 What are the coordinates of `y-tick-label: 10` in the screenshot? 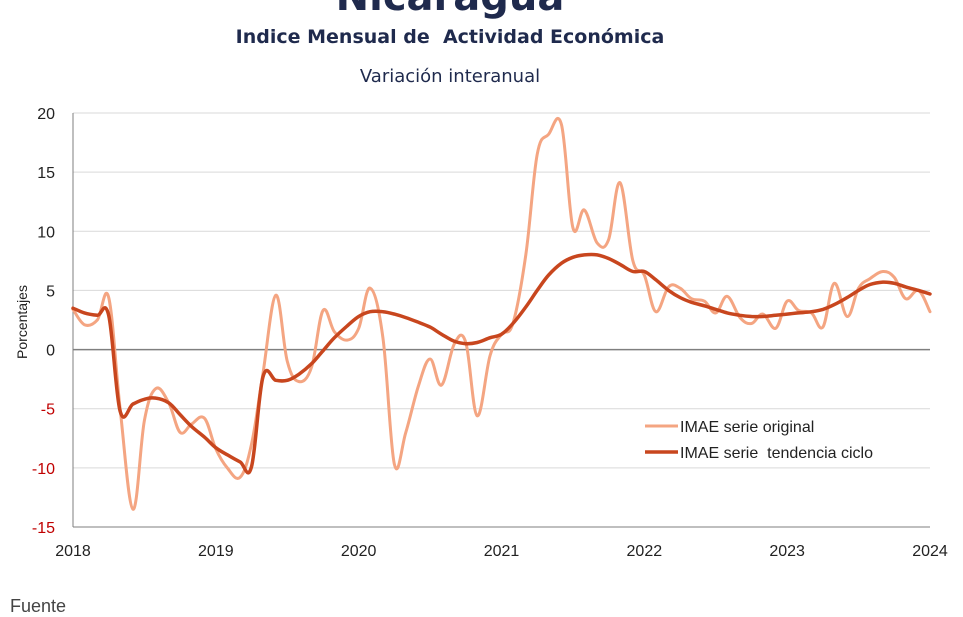 It's located at (46, 232).